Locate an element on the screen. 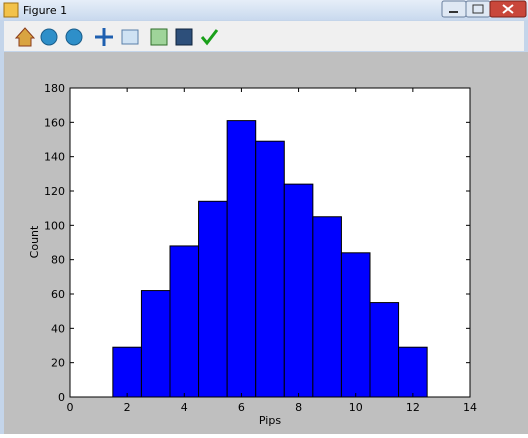 The height and width of the screenshot is (438, 528). y-tick-label: 40 is located at coordinates (58, 328).